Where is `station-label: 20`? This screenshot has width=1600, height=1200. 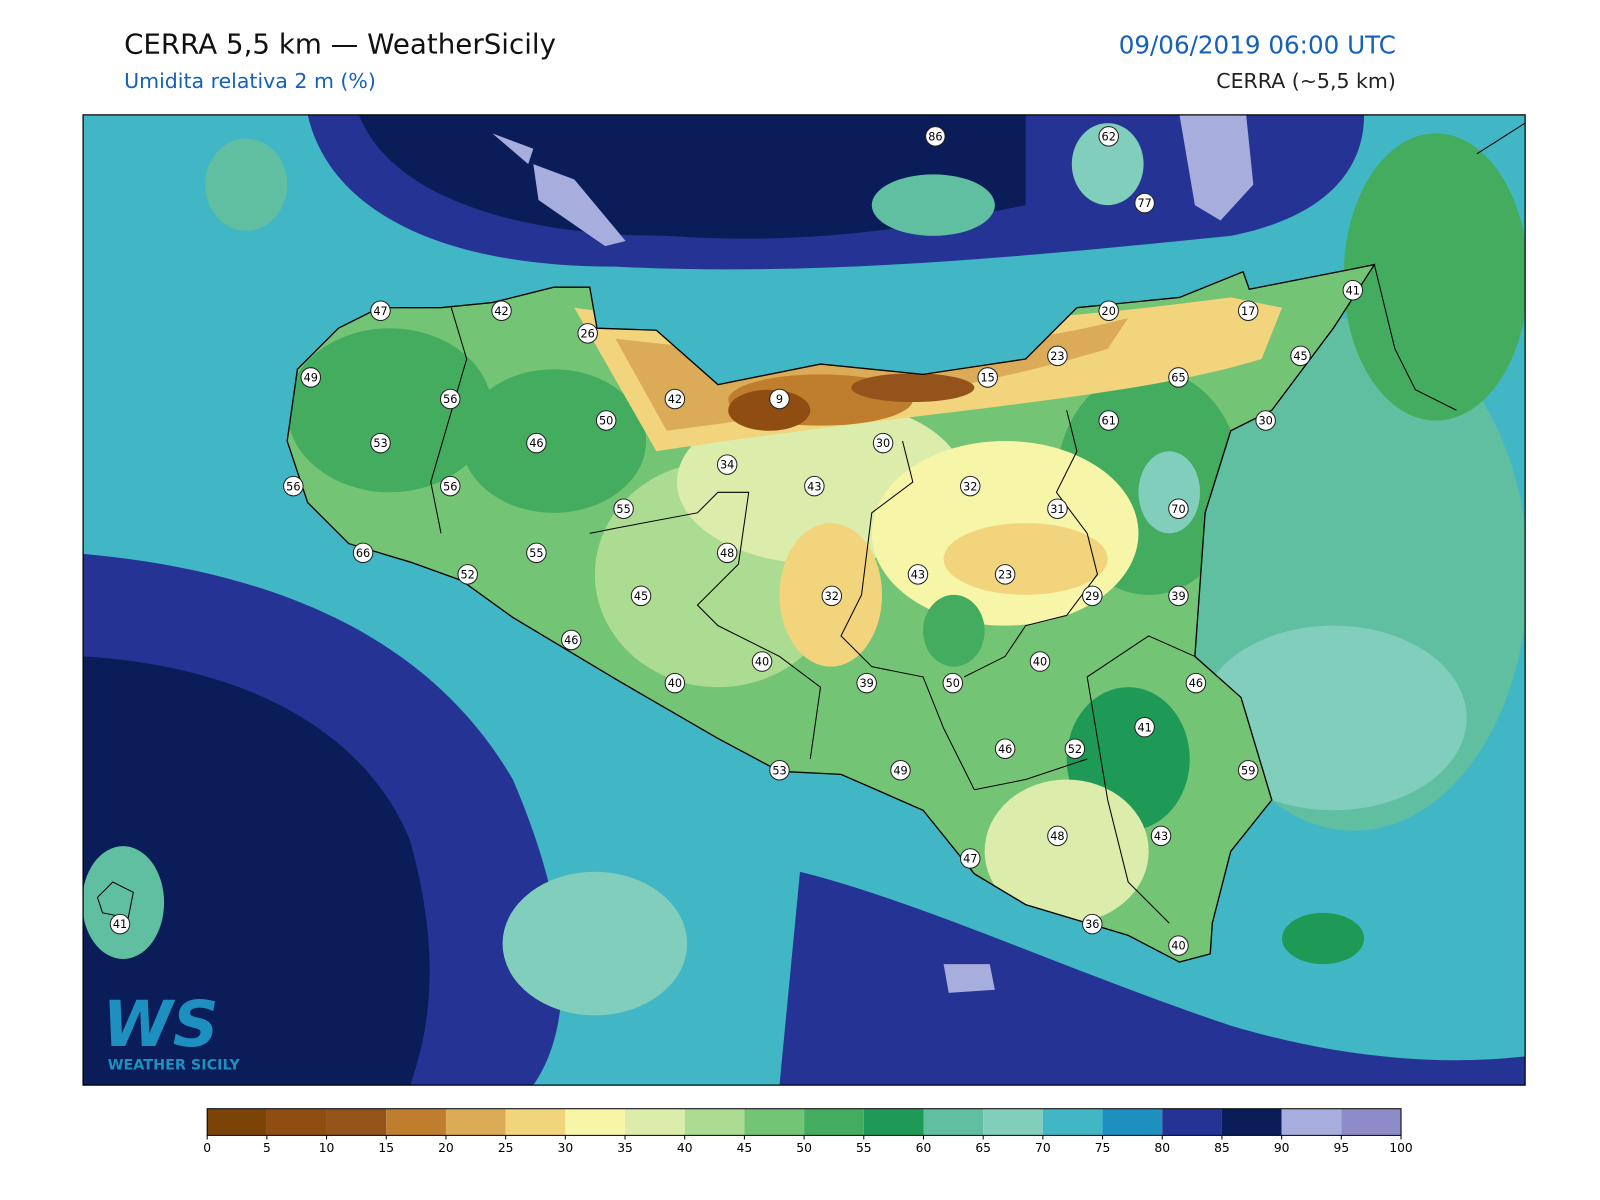
station-label: 20 is located at coordinates (1109, 311).